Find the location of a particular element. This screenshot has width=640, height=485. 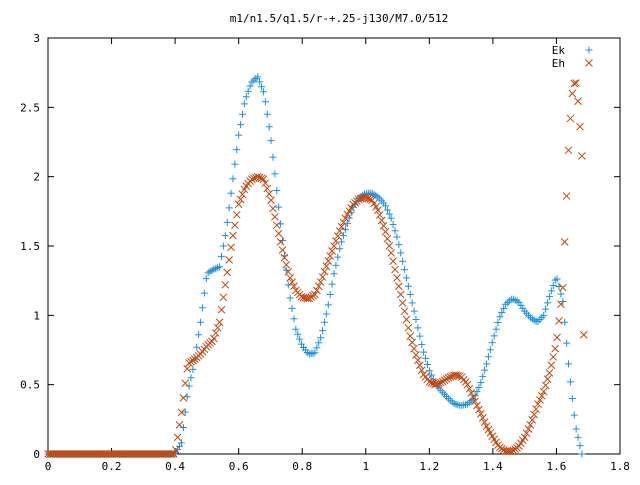

y-tick-label: 1 is located at coordinates (36, 315).